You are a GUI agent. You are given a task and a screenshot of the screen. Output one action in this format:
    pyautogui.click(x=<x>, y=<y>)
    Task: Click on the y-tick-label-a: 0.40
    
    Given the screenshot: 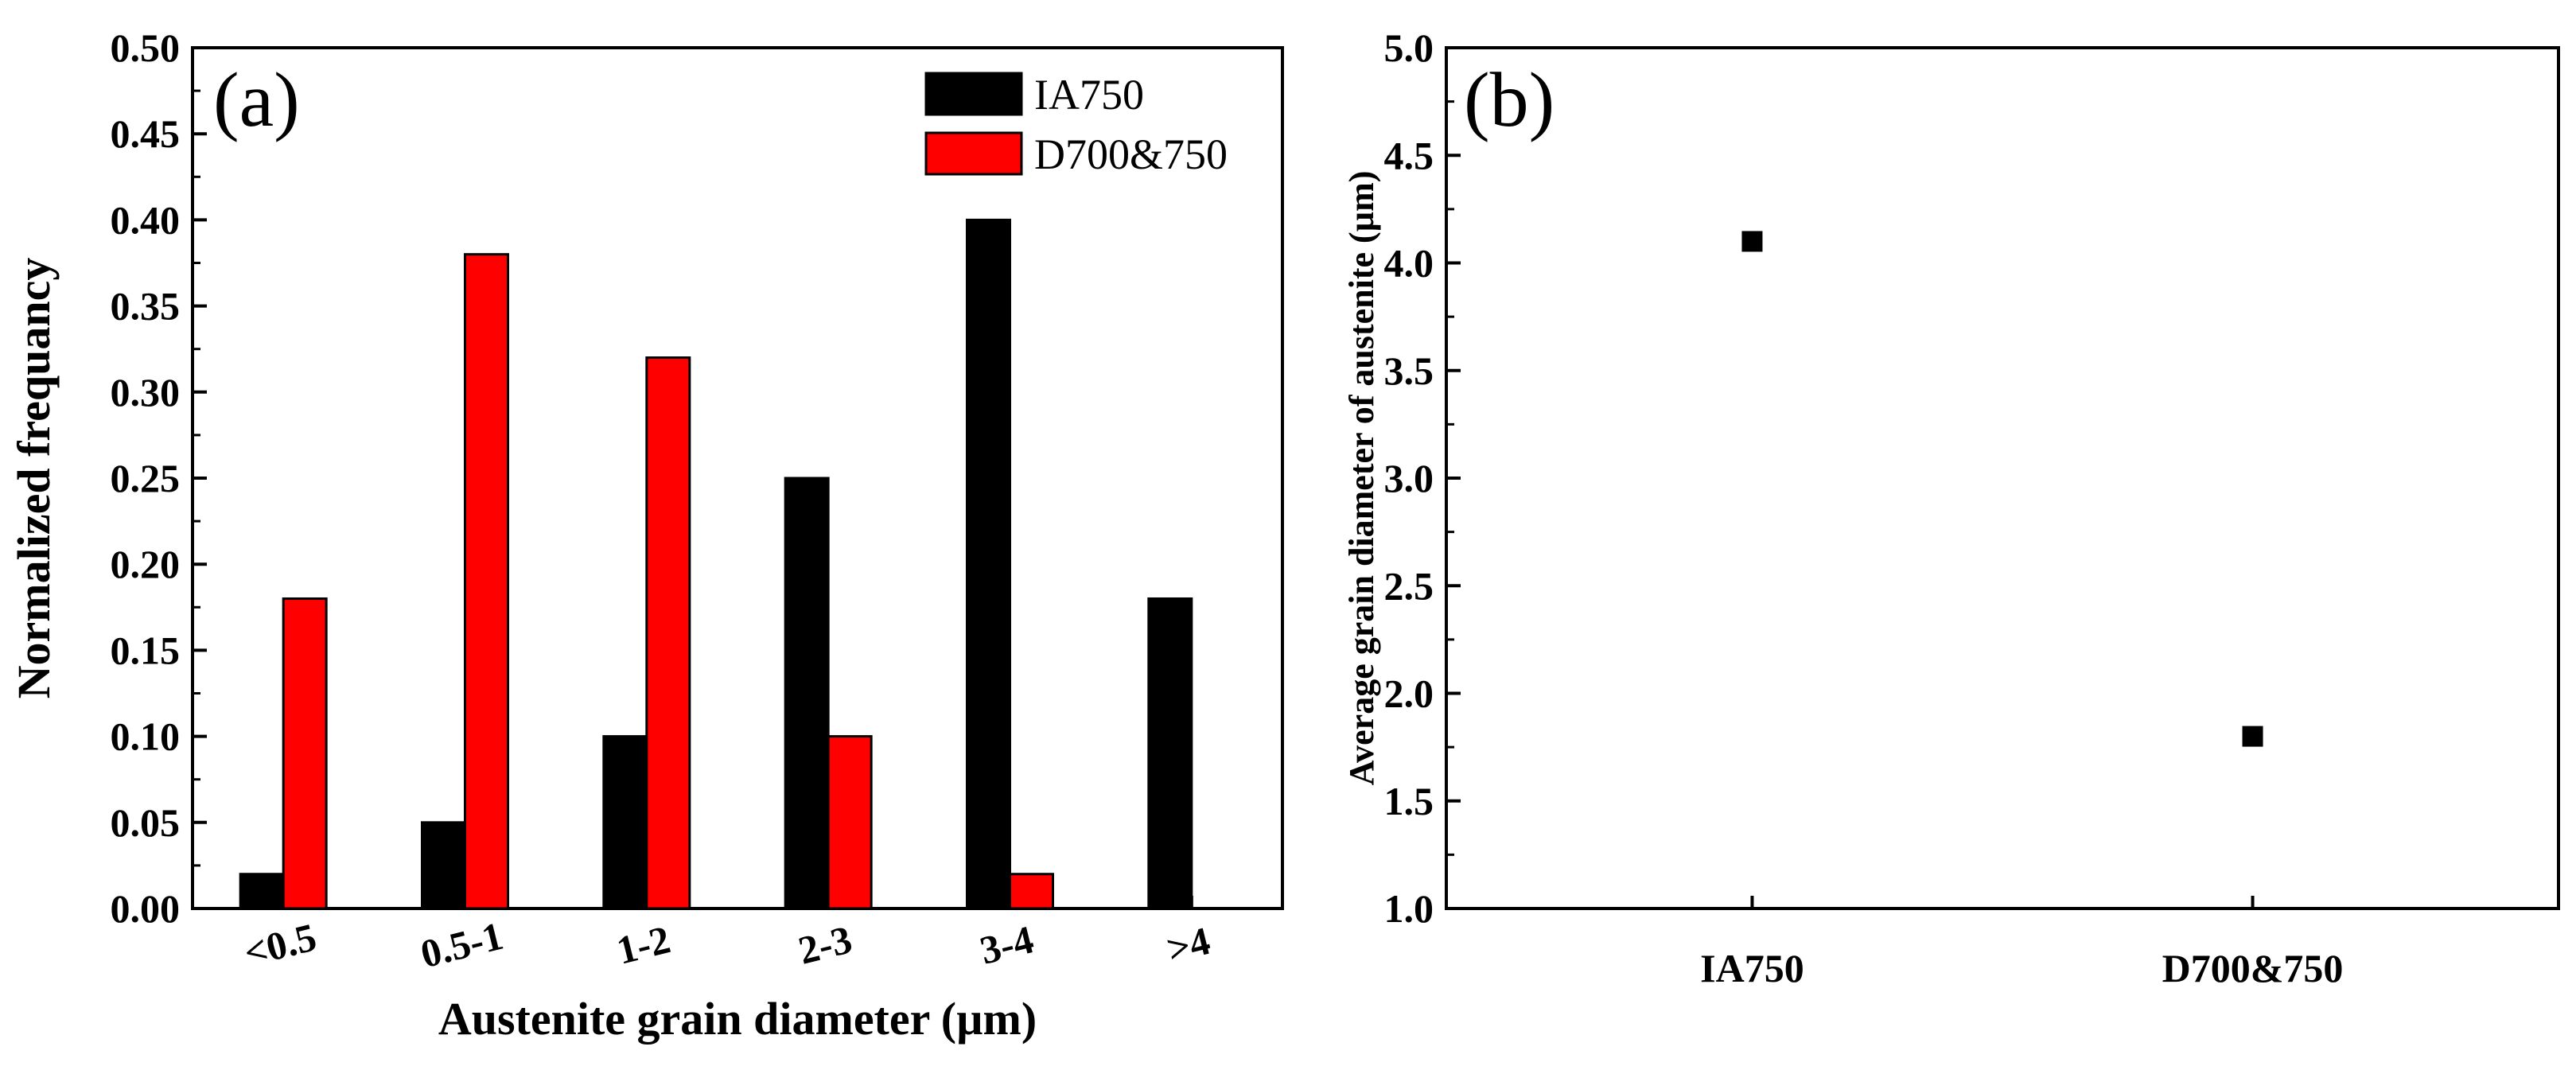 What is the action you would take?
    pyautogui.click(x=146, y=219)
    